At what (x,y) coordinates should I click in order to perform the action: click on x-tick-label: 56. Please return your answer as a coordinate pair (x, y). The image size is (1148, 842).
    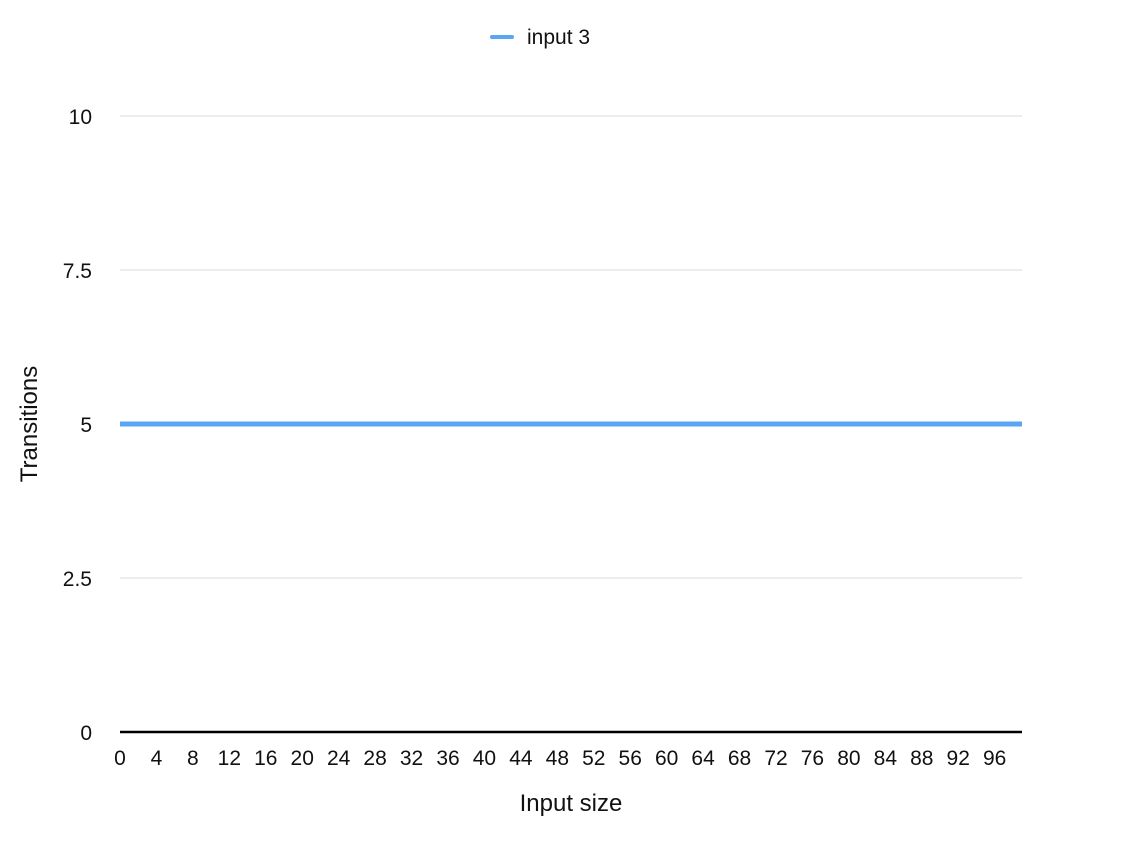
    Looking at the image, I should click on (630, 758).